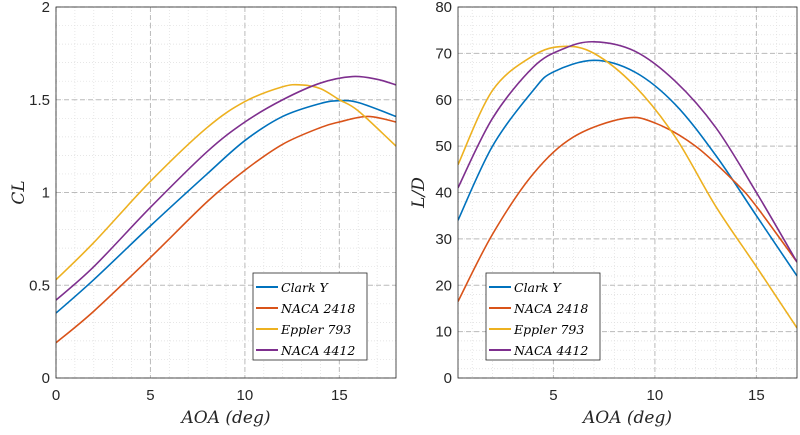 The width and height of the screenshot is (800, 435). What do you see at coordinates (419, 193) in the screenshot?
I see `y-axis-label: L/D` at bounding box center [419, 193].